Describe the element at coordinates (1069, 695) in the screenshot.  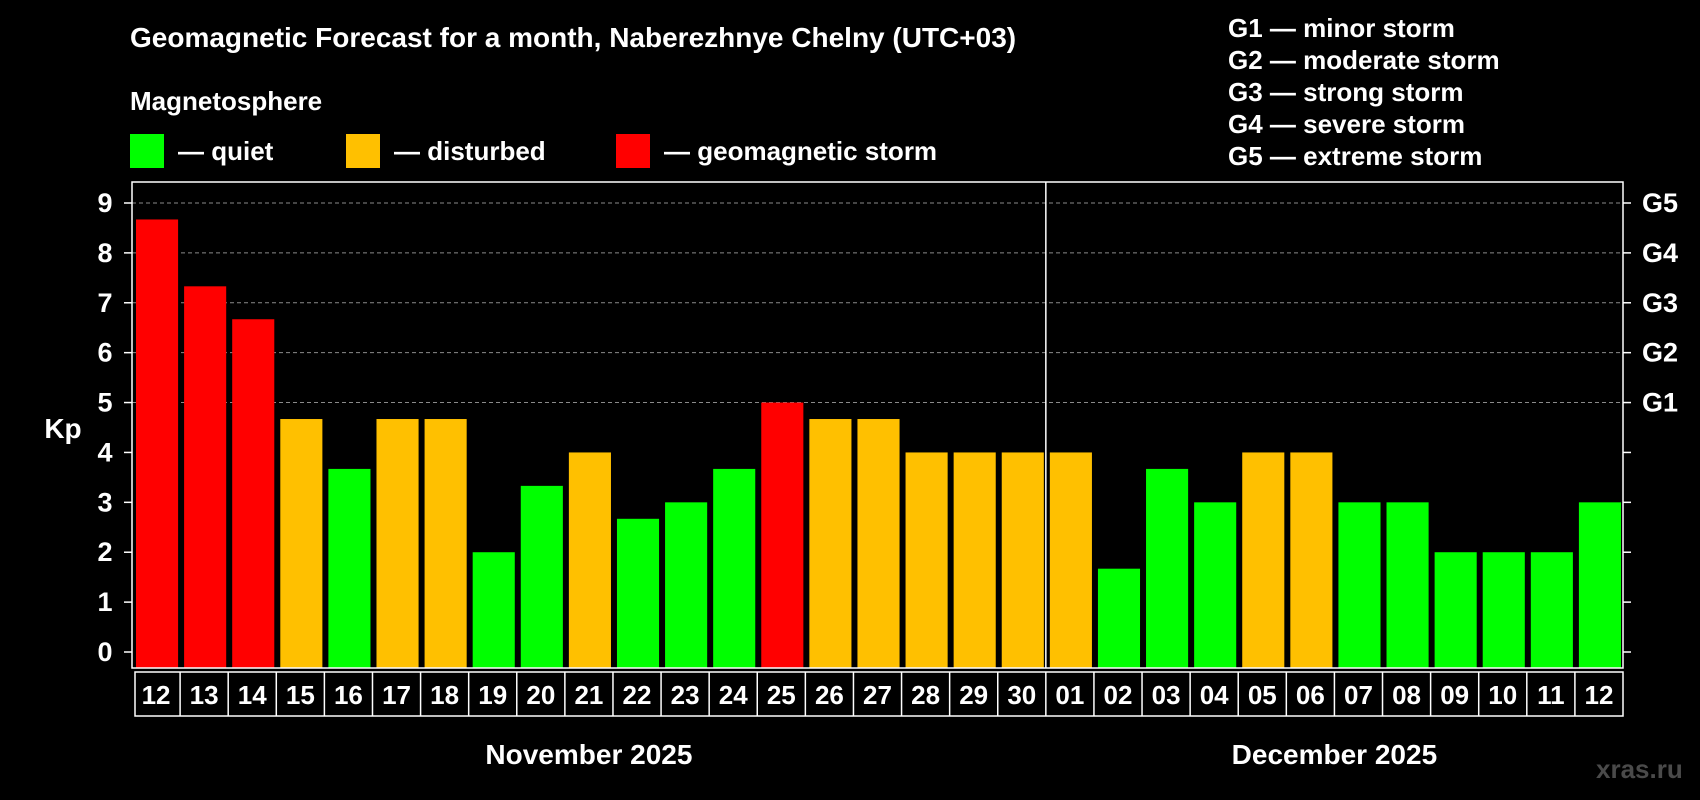
I see `date-label-20: 01` at that location.